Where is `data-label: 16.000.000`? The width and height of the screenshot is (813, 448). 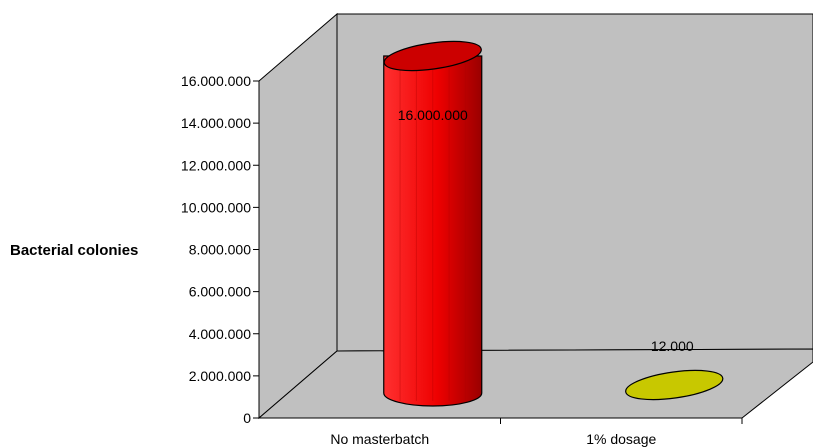
data-label: 16.000.000 is located at coordinates (433, 115).